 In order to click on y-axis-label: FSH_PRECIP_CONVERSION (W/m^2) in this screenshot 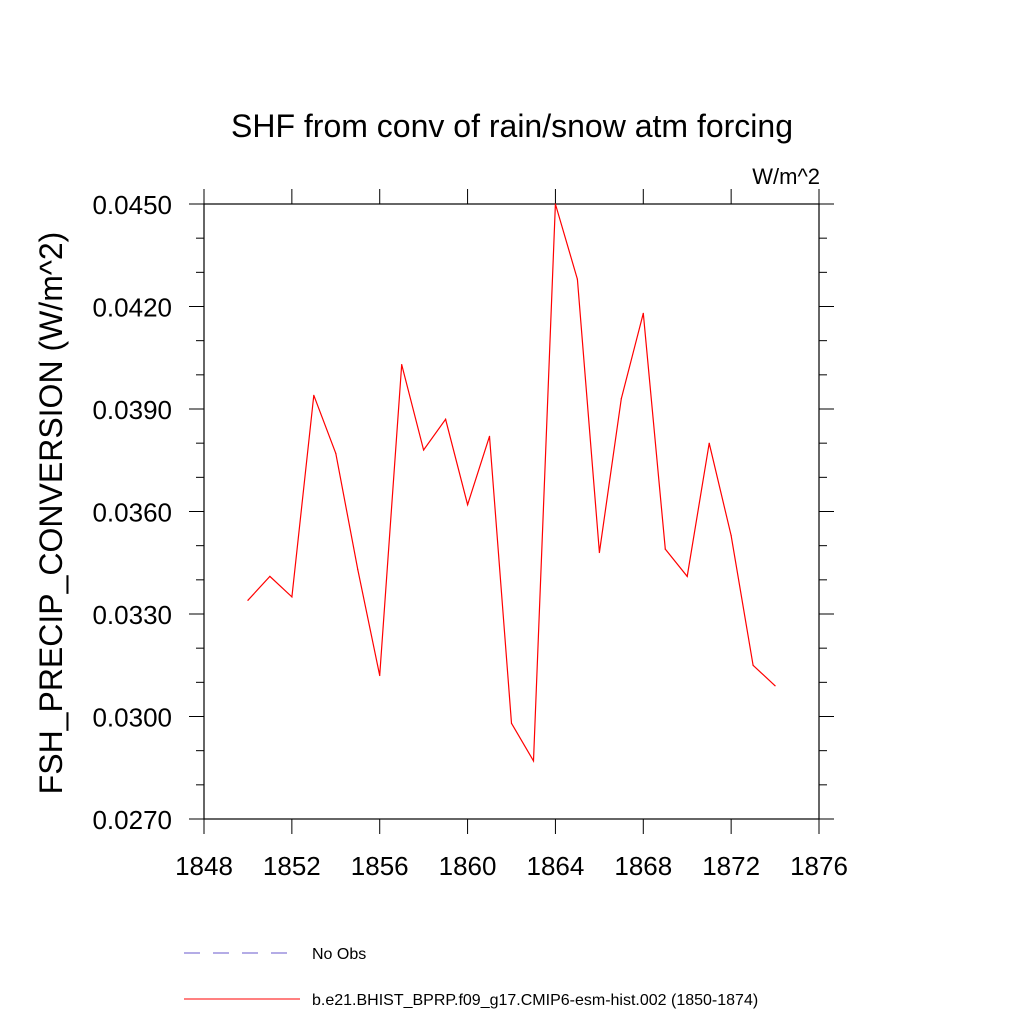, I will do `click(51, 513)`.